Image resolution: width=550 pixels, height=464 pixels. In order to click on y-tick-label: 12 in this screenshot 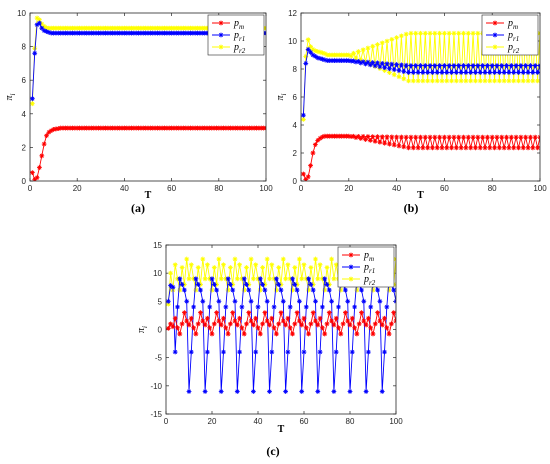, I will do `click(292, 13)`.